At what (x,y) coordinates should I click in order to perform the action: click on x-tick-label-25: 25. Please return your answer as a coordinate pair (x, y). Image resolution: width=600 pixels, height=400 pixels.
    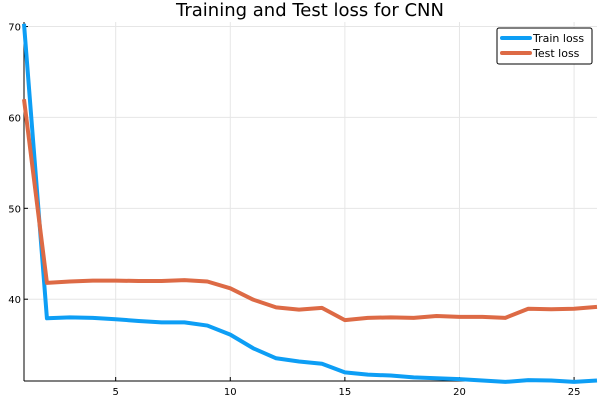
    Looking at the image, I should click on (574, 392).